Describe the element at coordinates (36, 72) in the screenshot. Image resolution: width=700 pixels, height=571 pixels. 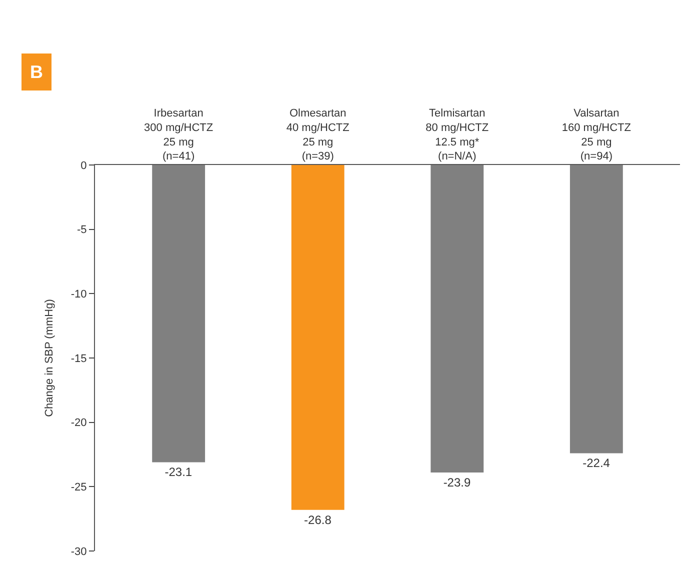
I see `text: B` at that location.